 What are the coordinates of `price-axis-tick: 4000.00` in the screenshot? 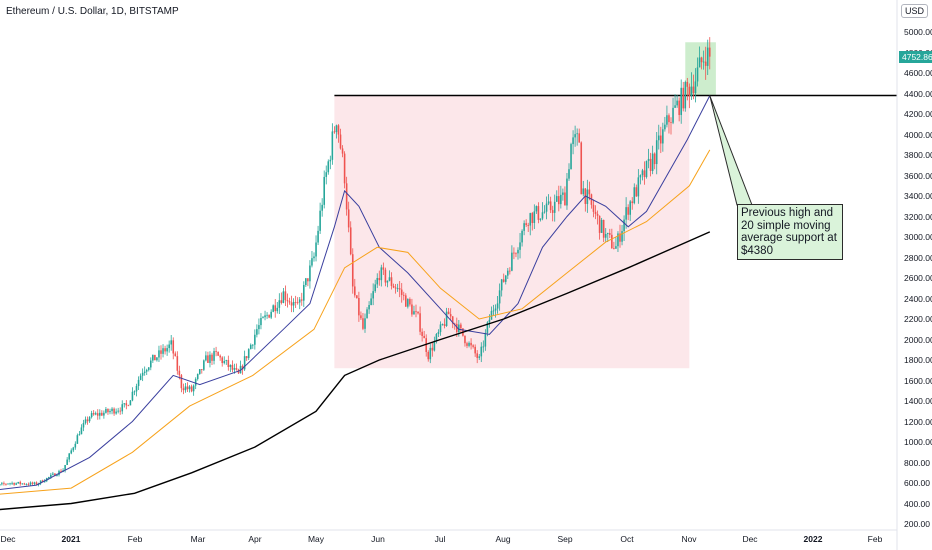 It's located at (918, 134).